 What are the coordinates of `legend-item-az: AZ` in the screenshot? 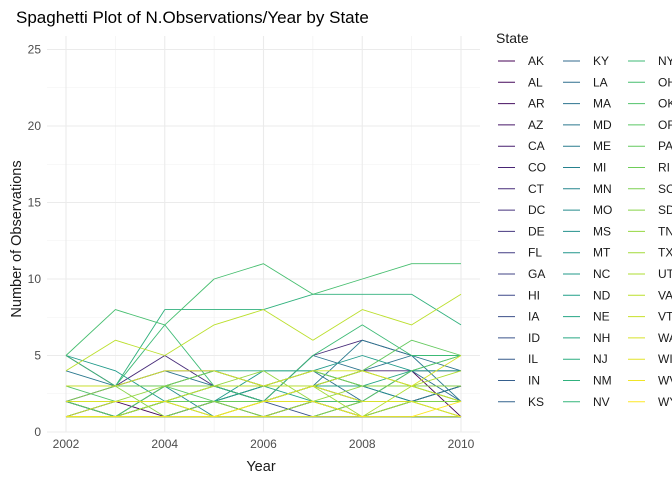 It's located at (520, 125).